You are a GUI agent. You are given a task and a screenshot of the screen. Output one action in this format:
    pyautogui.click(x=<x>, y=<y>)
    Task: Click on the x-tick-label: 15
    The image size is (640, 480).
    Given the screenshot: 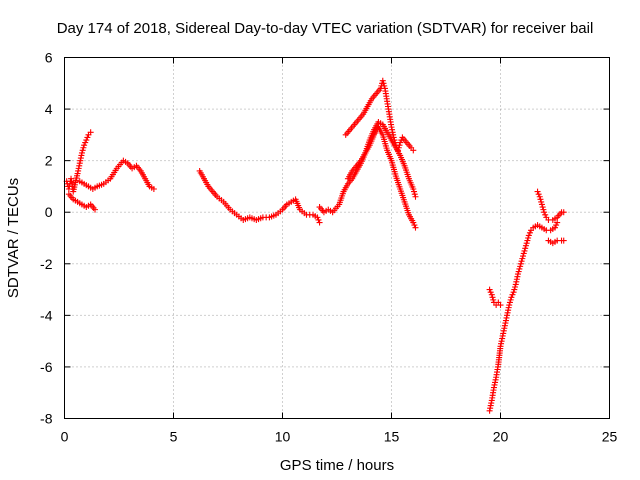 What is the action you would take?
    pyautogui.click(x=392, y=437)
    